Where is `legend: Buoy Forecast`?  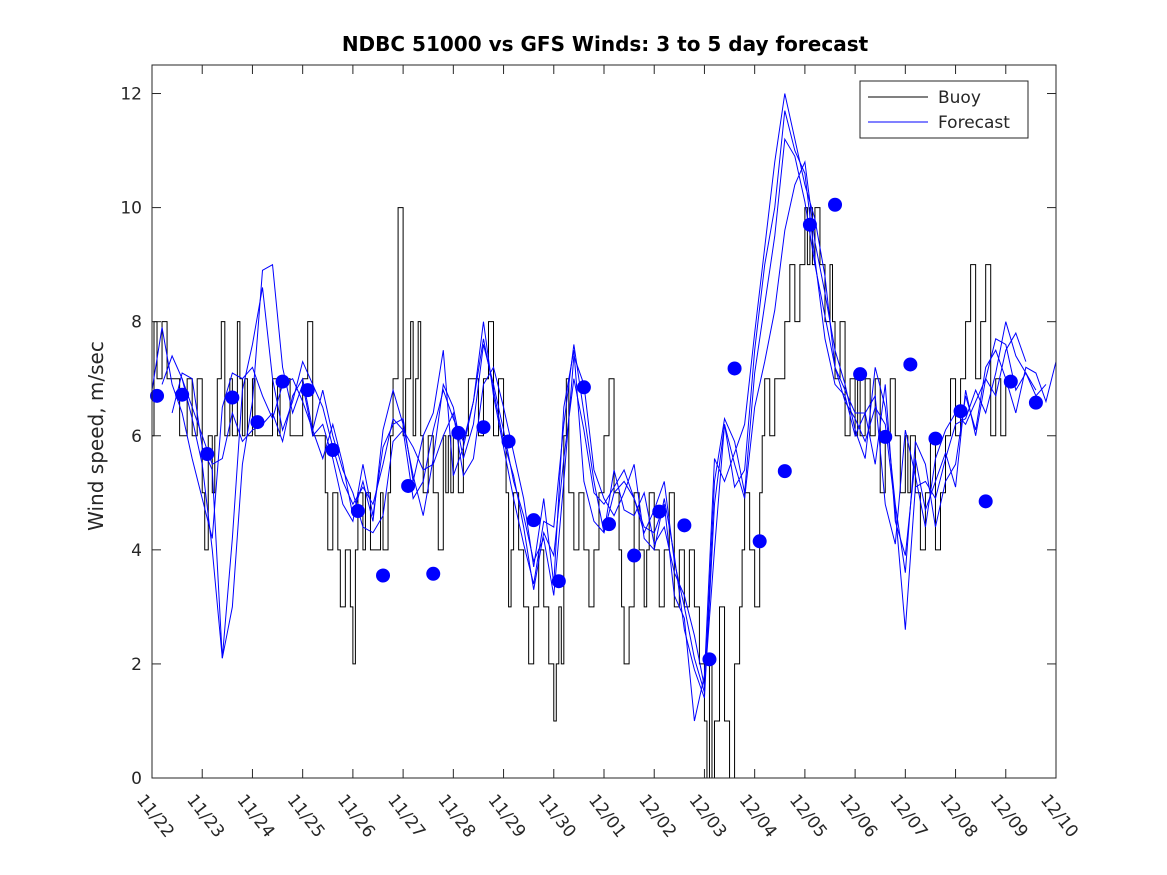 legend: Buoy Forecast is located at coordinates (944, 109).